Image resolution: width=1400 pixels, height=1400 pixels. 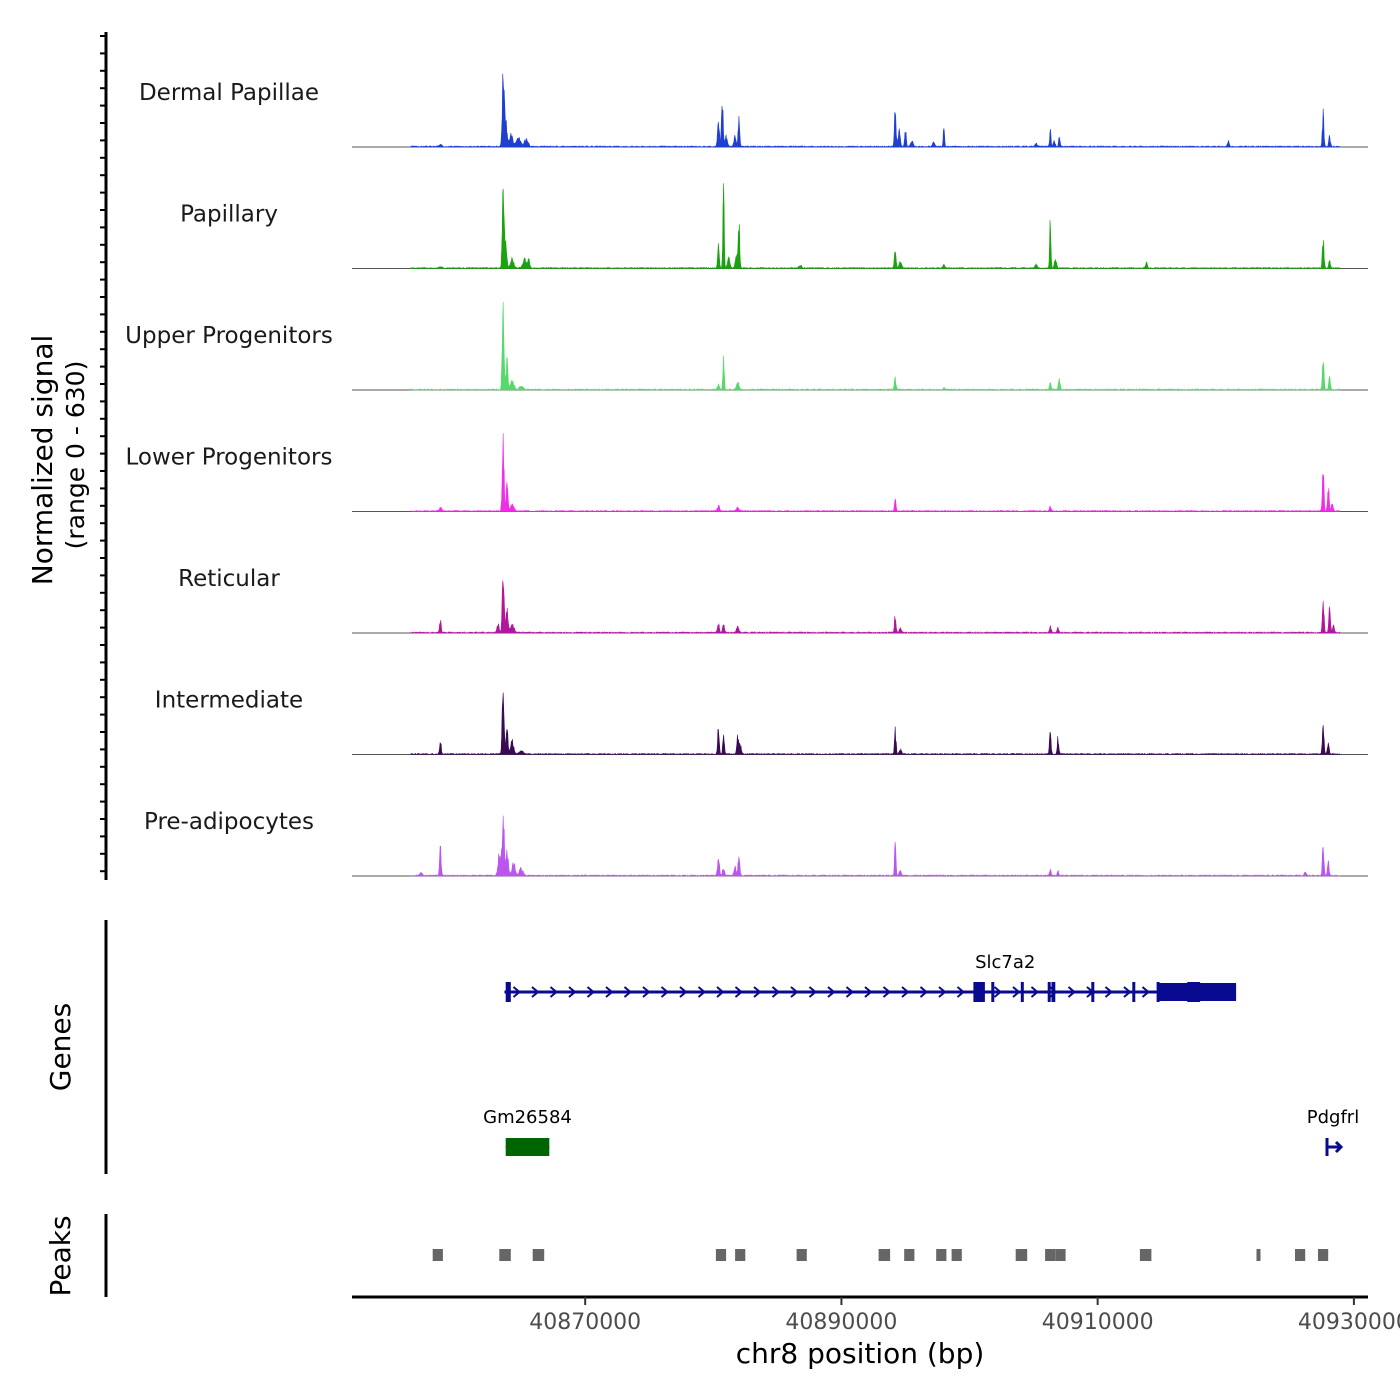 I want to click on gene-models: Slc7a2 Gm26584 Pdgfrl, so click(x=921, y=1054).